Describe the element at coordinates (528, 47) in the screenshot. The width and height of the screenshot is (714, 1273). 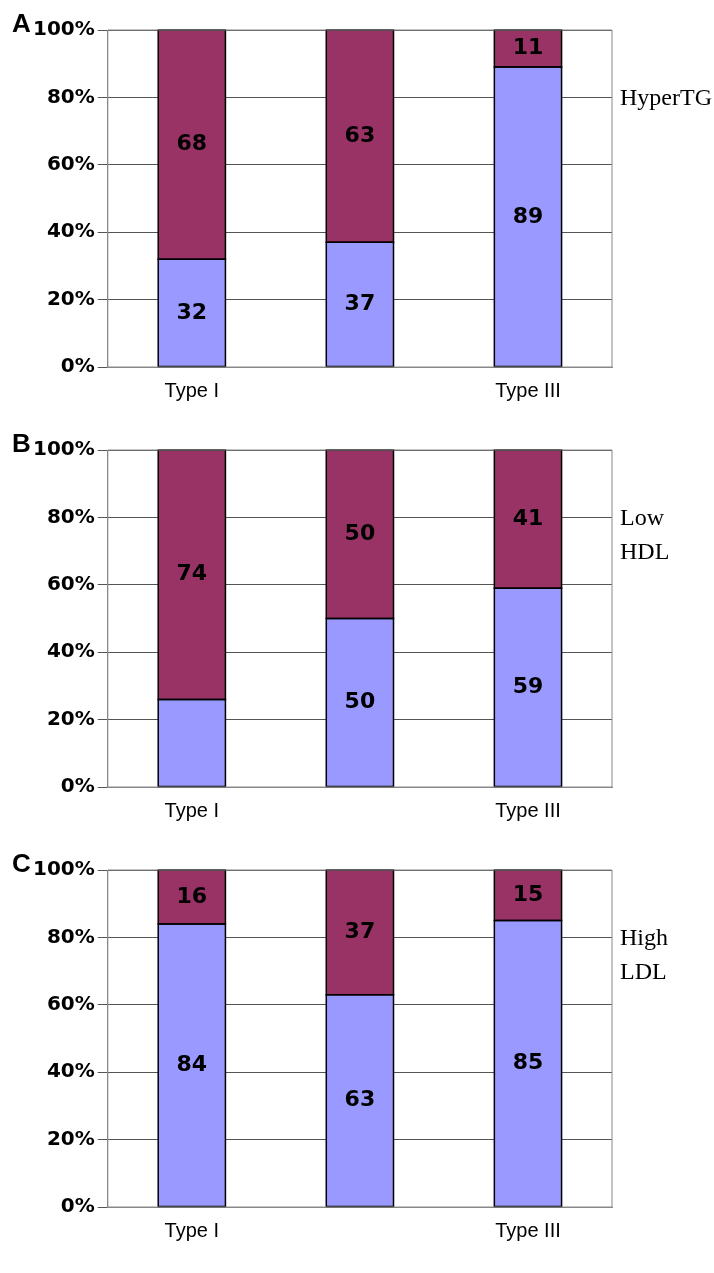
I see `data-label: 11` at that location.